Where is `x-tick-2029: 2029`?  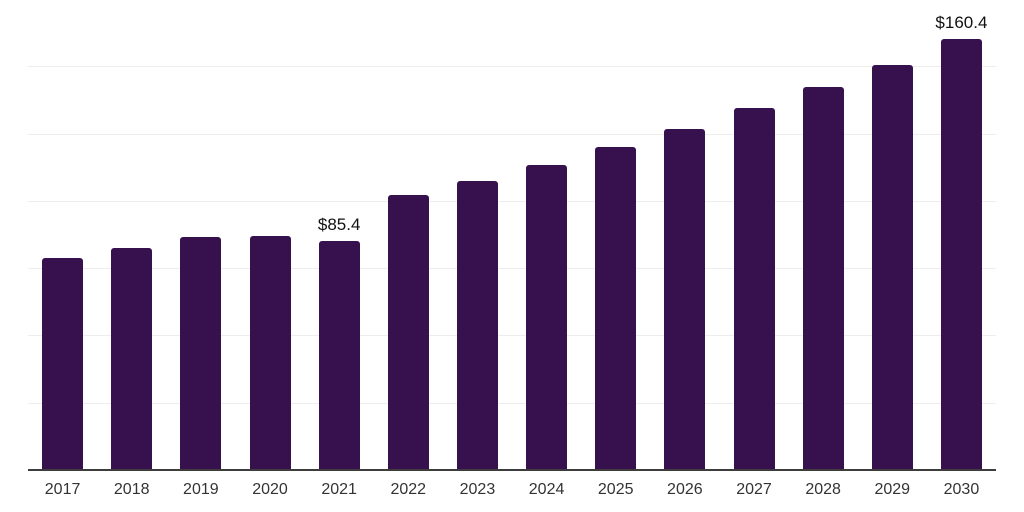 x-tick-2029: 2029 is located at coordinates (892, 489).